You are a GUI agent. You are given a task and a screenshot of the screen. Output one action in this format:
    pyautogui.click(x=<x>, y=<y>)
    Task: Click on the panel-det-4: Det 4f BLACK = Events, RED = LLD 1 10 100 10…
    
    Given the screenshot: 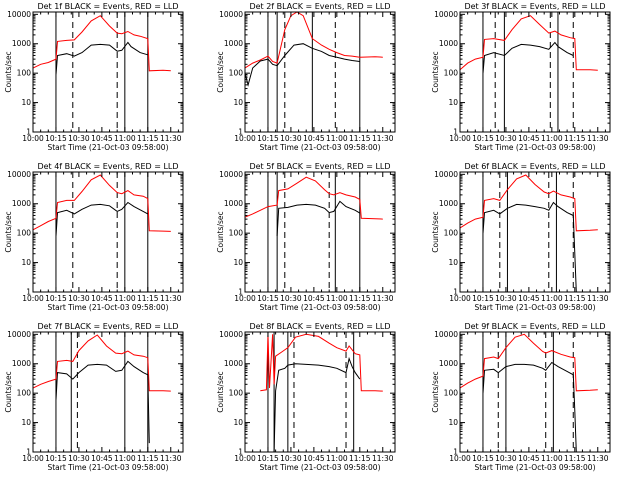 What is the action you would take?
    pyautogui.click(x=94, y=237)
    